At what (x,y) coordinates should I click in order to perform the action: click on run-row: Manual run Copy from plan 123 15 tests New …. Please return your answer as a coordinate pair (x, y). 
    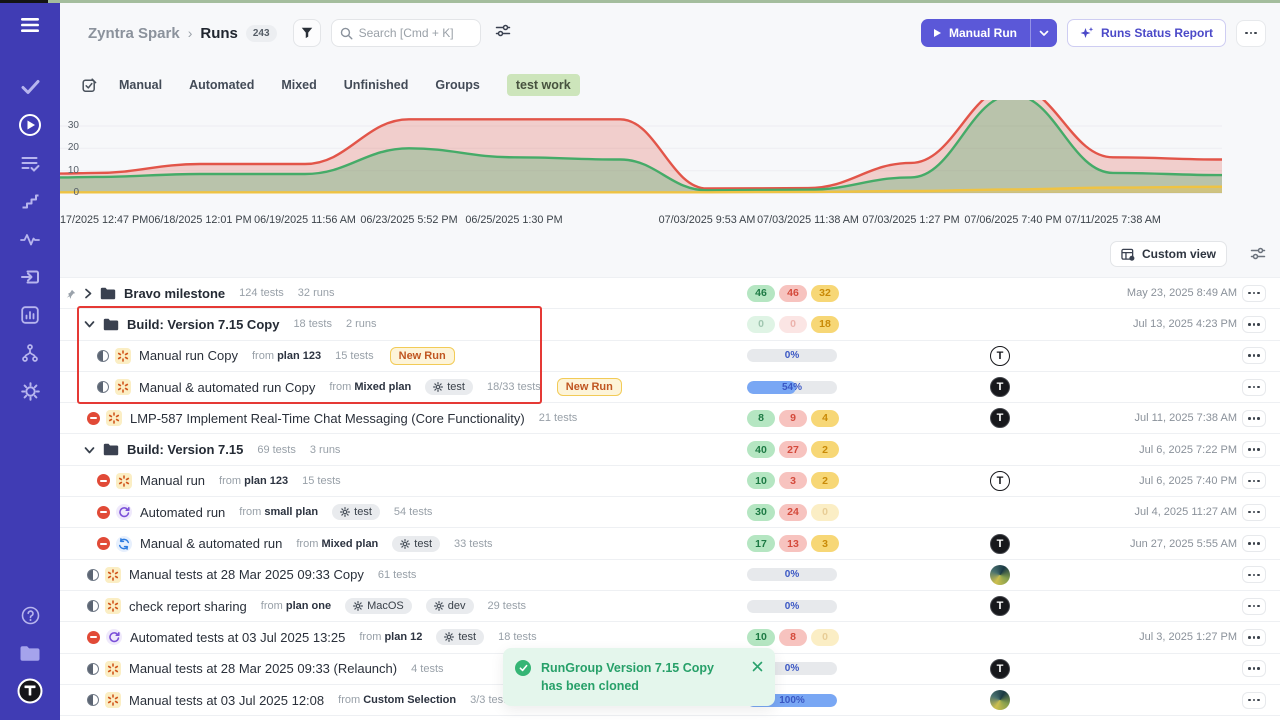
    Looking at the image, I should click on (670, 356).